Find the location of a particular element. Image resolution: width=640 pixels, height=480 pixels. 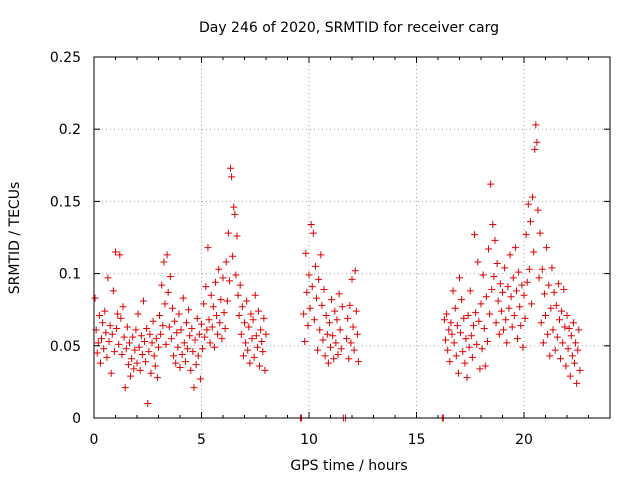

y-axis-title: SRMTID / TECUs is located at coordinates (15, 238).